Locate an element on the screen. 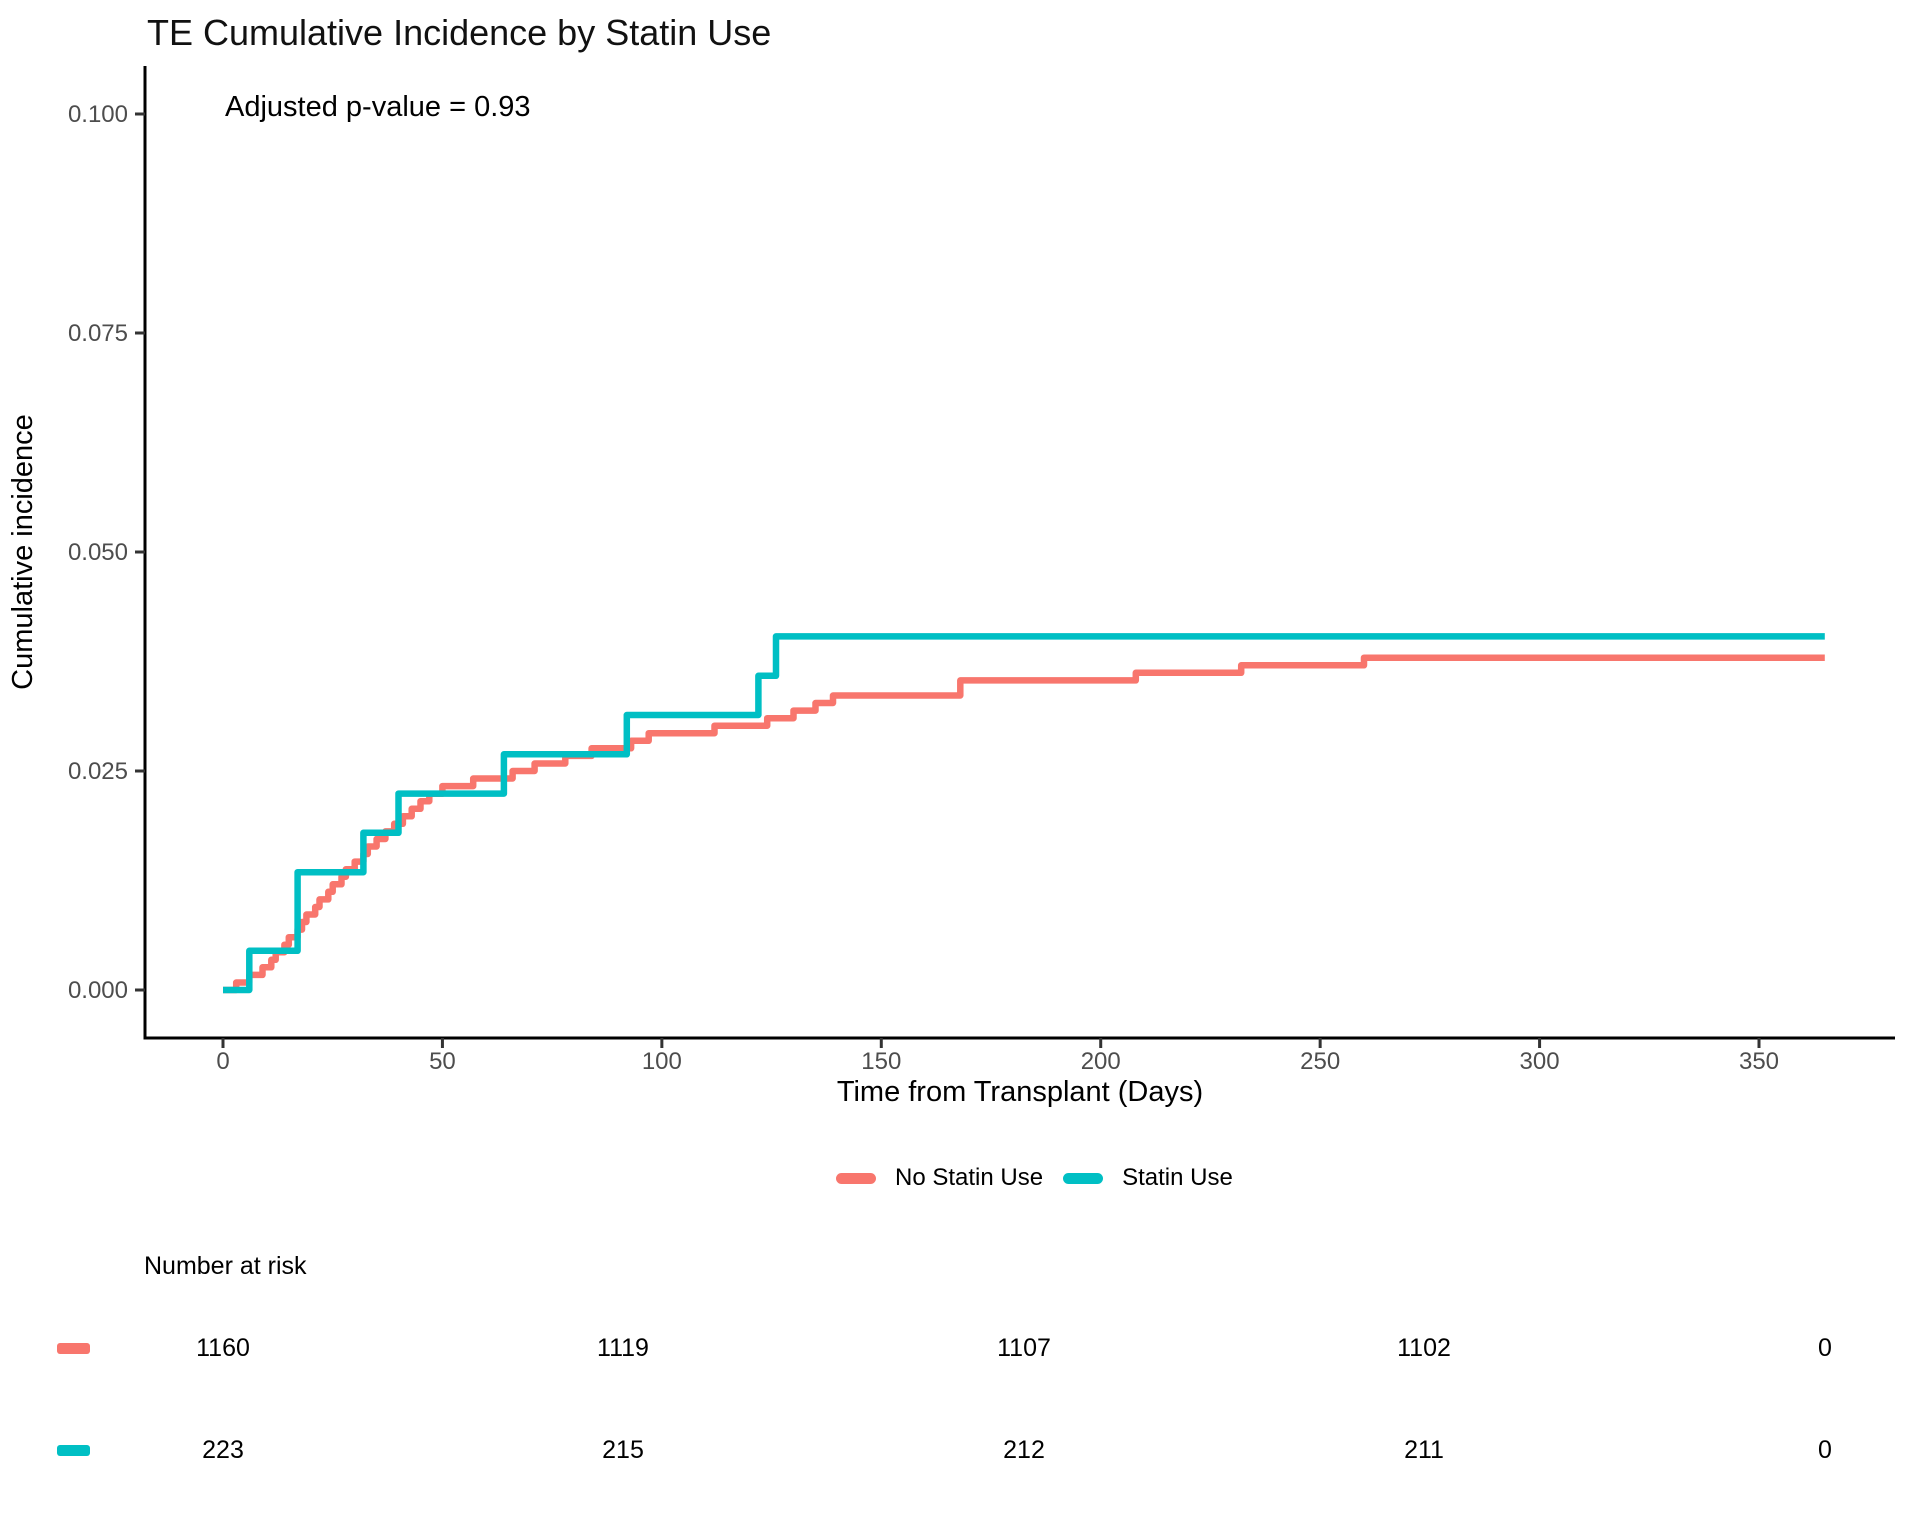 This screenshot has height=1536, width=1920. no-statin-line-swatch is located at coordinates (856, 1178).